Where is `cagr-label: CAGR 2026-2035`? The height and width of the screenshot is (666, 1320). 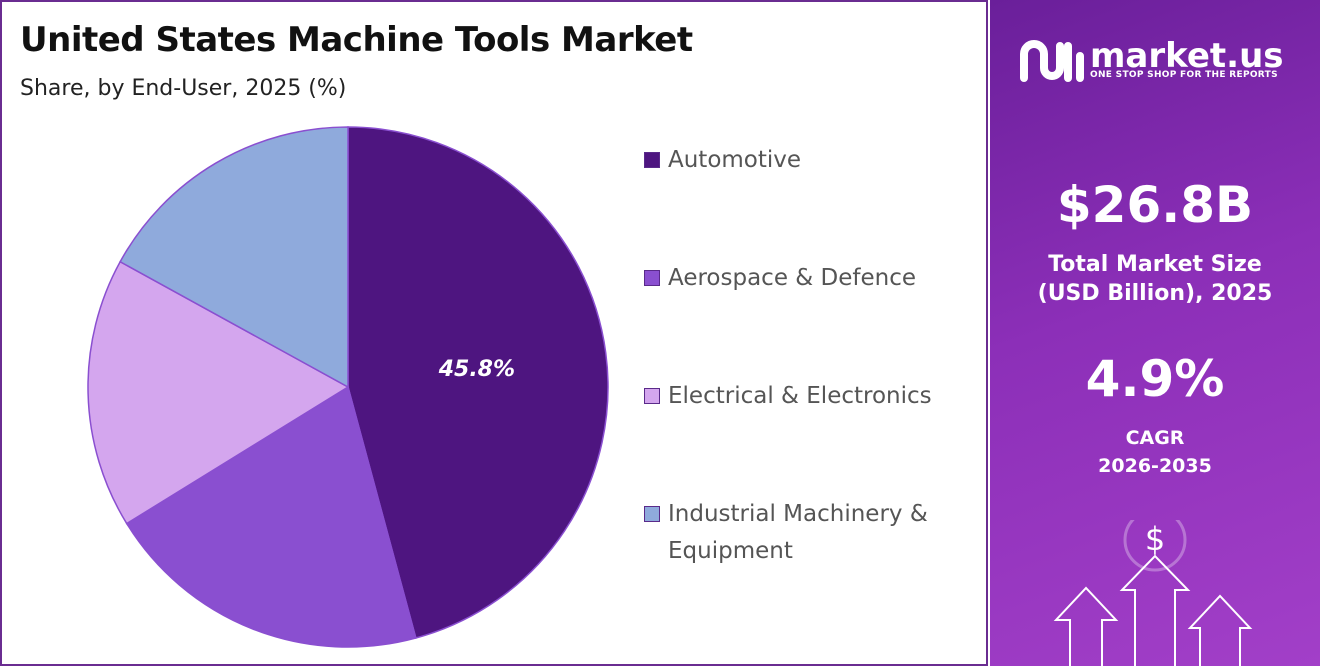
cagr-label: CAGR 2026-2035 is located at coordinates (1155, 452).